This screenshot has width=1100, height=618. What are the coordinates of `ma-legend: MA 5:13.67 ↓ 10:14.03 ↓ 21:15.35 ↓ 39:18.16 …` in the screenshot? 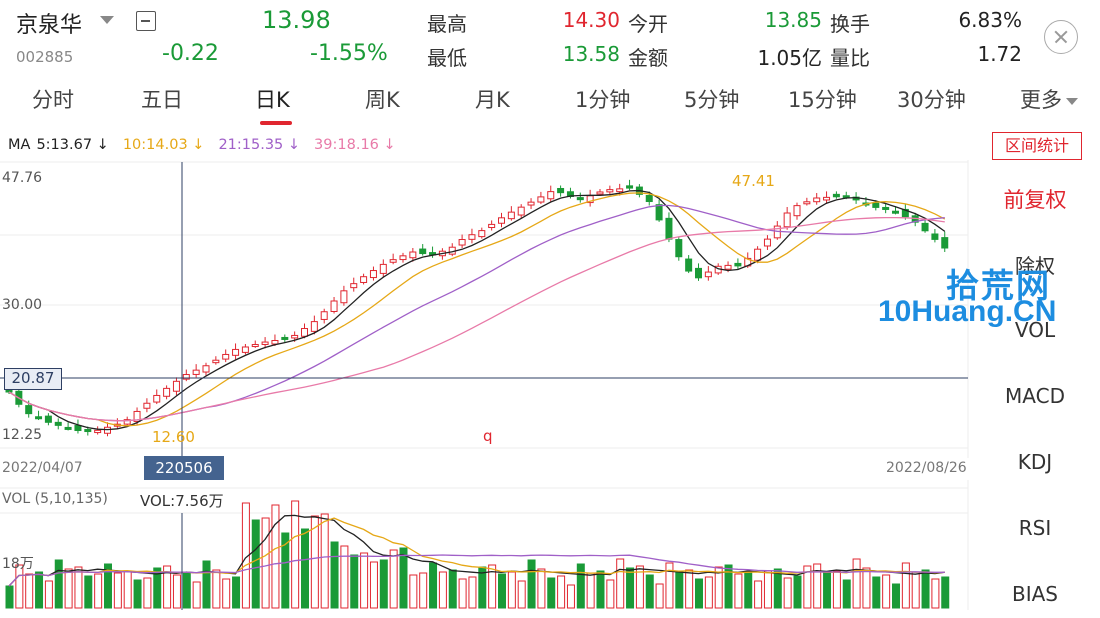 It's located at (209, 145).